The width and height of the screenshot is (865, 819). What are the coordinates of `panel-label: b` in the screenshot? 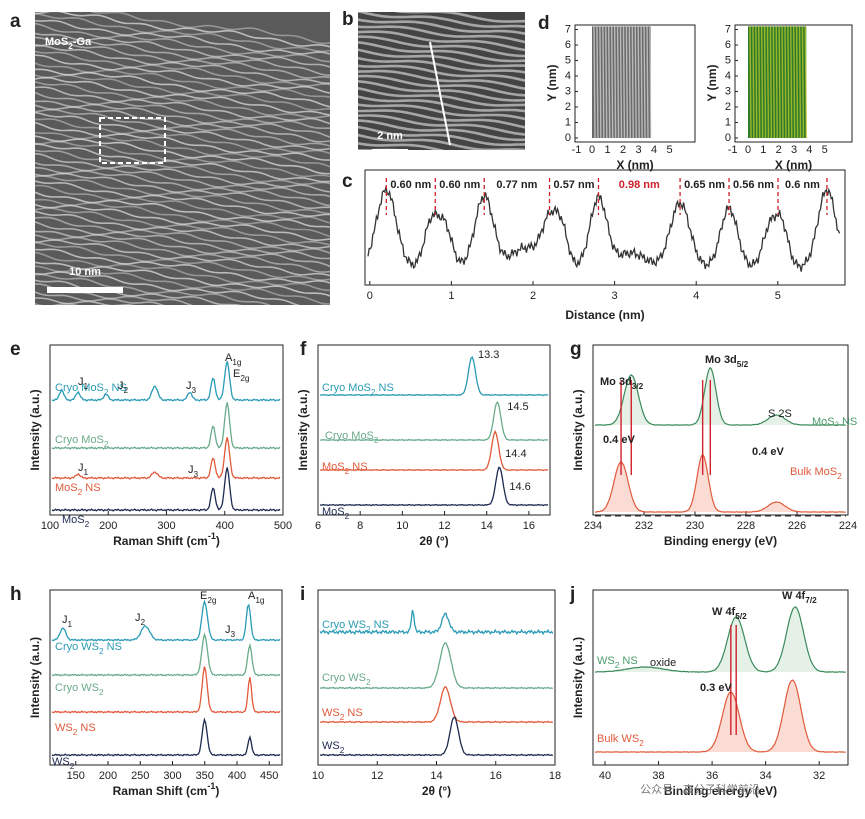 It's located at (348, 19).